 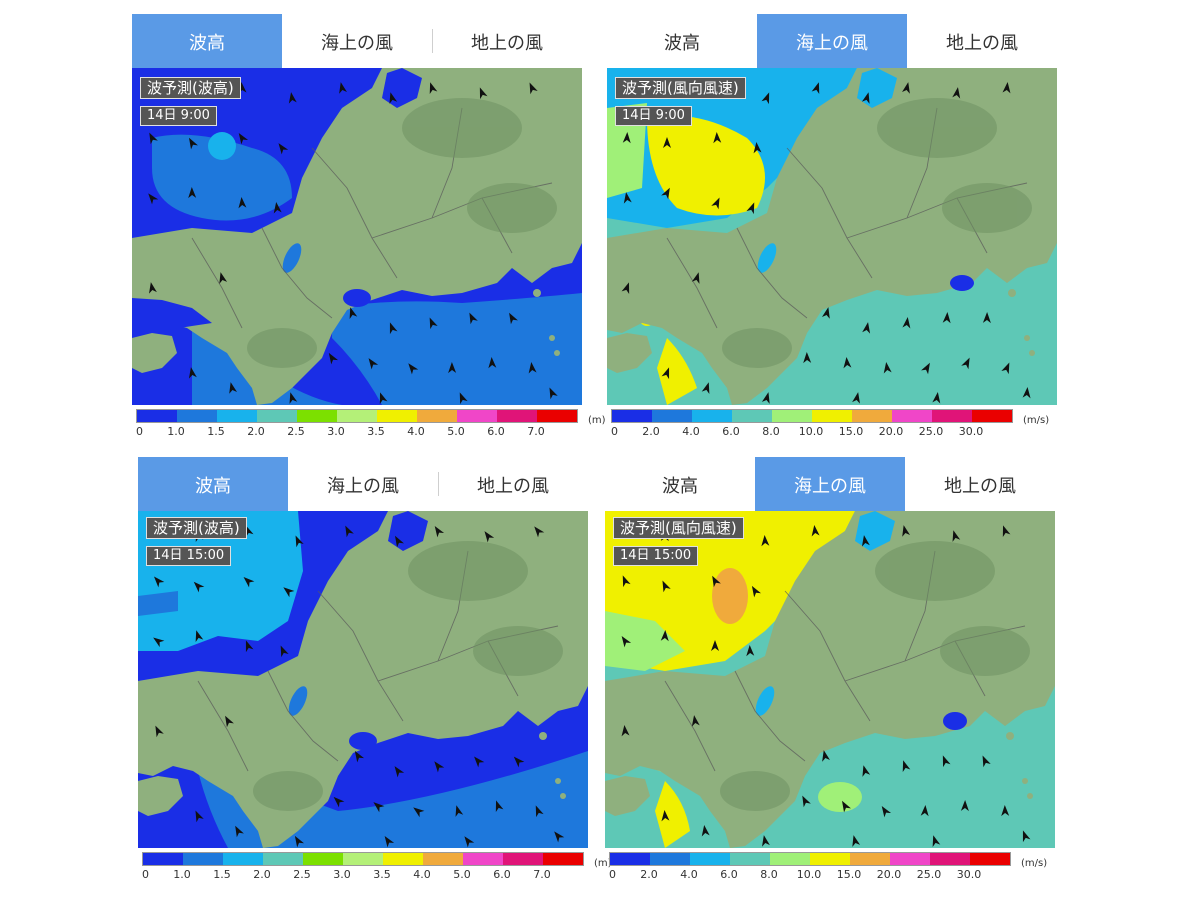 I want to click on legend-tick-label: 6.0, so click(x=729, y=874).